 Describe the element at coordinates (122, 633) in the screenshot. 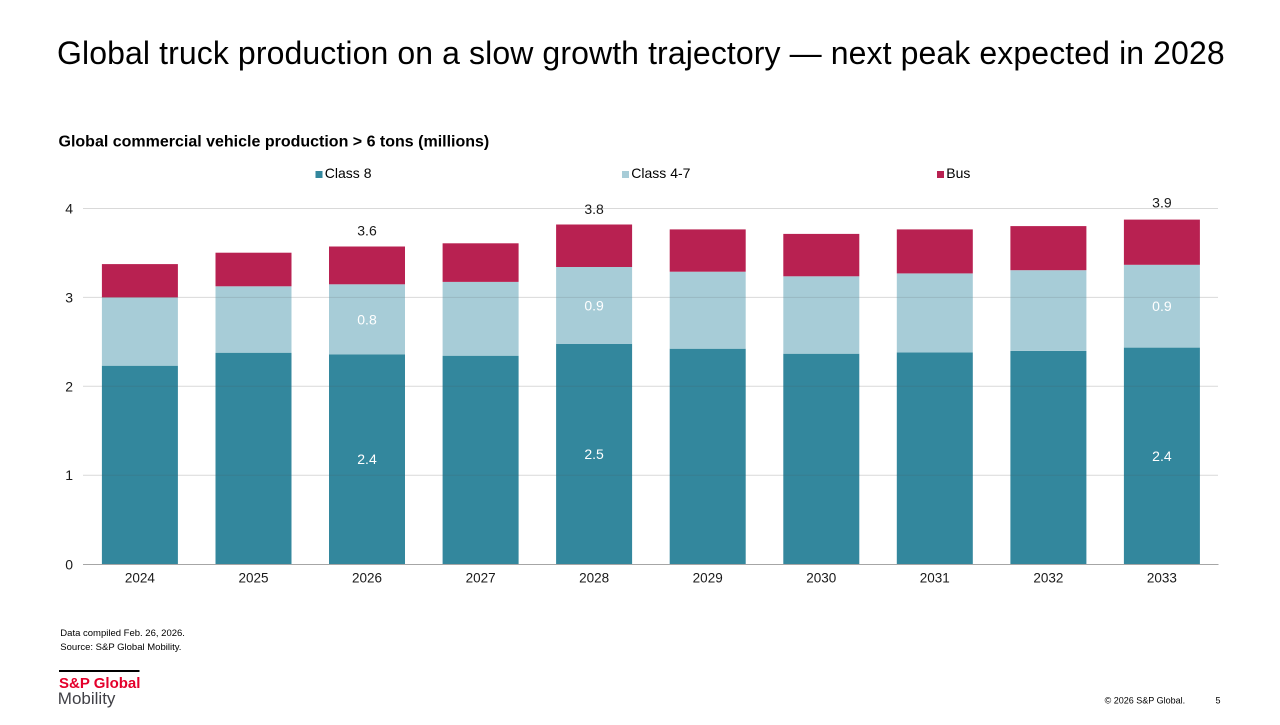

I see `svg-text: Data compiled Feb. 26, 2026.` at that location.